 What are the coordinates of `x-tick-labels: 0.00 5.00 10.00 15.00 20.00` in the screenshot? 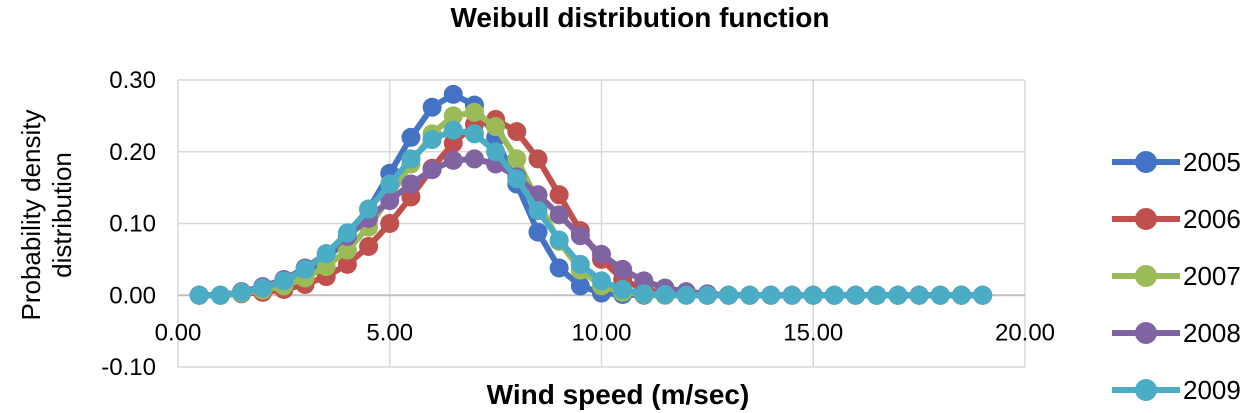 It's located at (605, 332).